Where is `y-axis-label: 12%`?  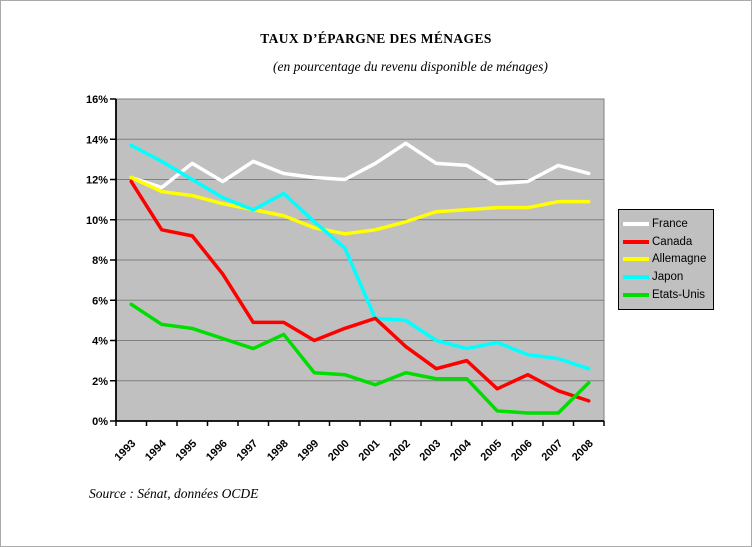
y-axis-label: 12% is located at coordinates (97, 181).